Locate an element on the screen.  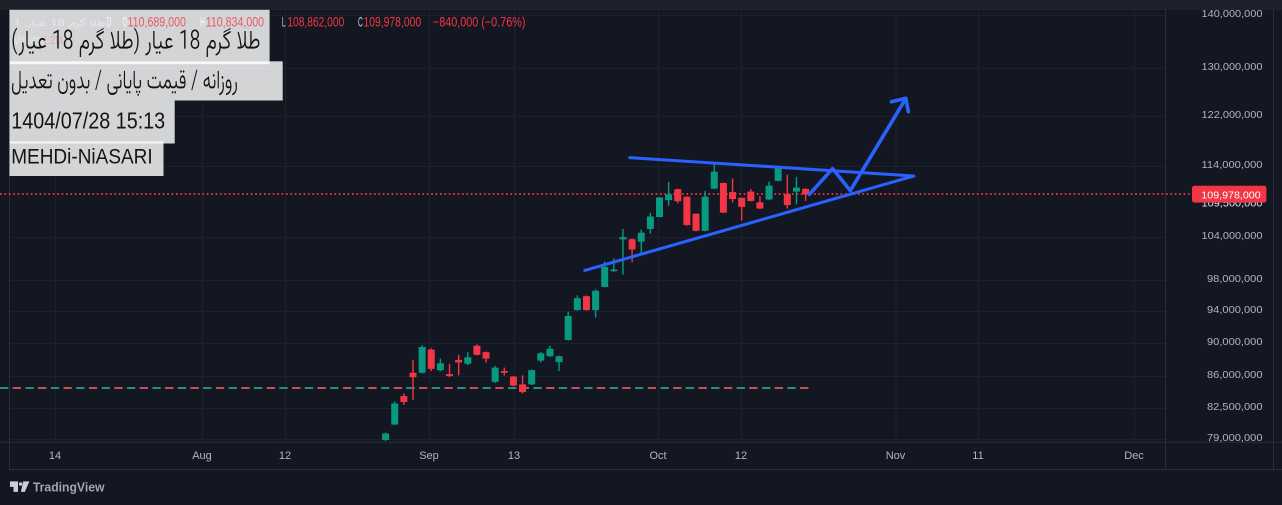
svg-text: Oct is located at coordinates (657, 456).